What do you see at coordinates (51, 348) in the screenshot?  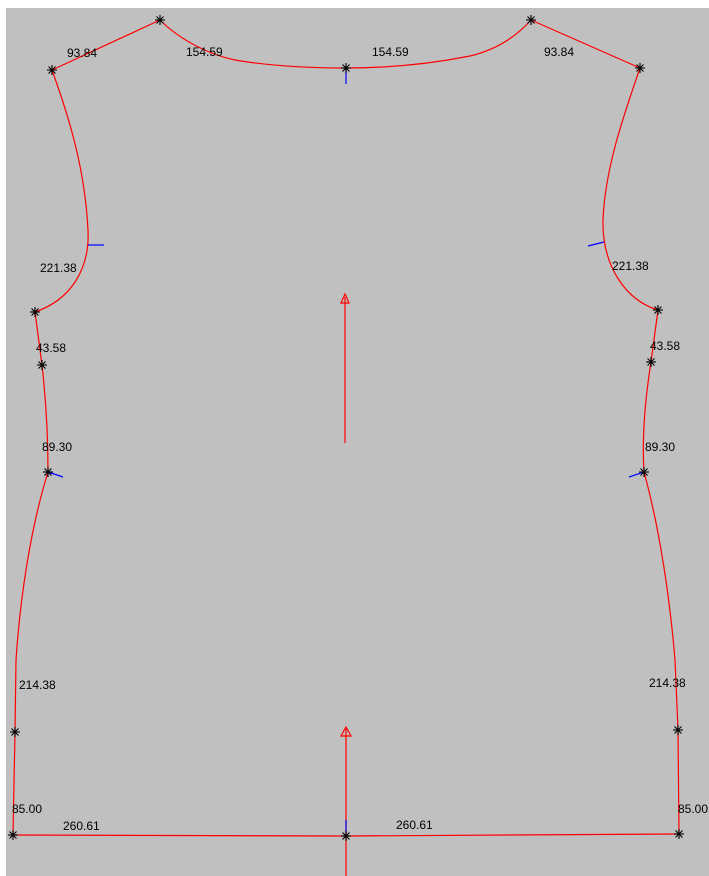 I see `label-side-upper-left: 43.58` at bounding box center [51, 348].